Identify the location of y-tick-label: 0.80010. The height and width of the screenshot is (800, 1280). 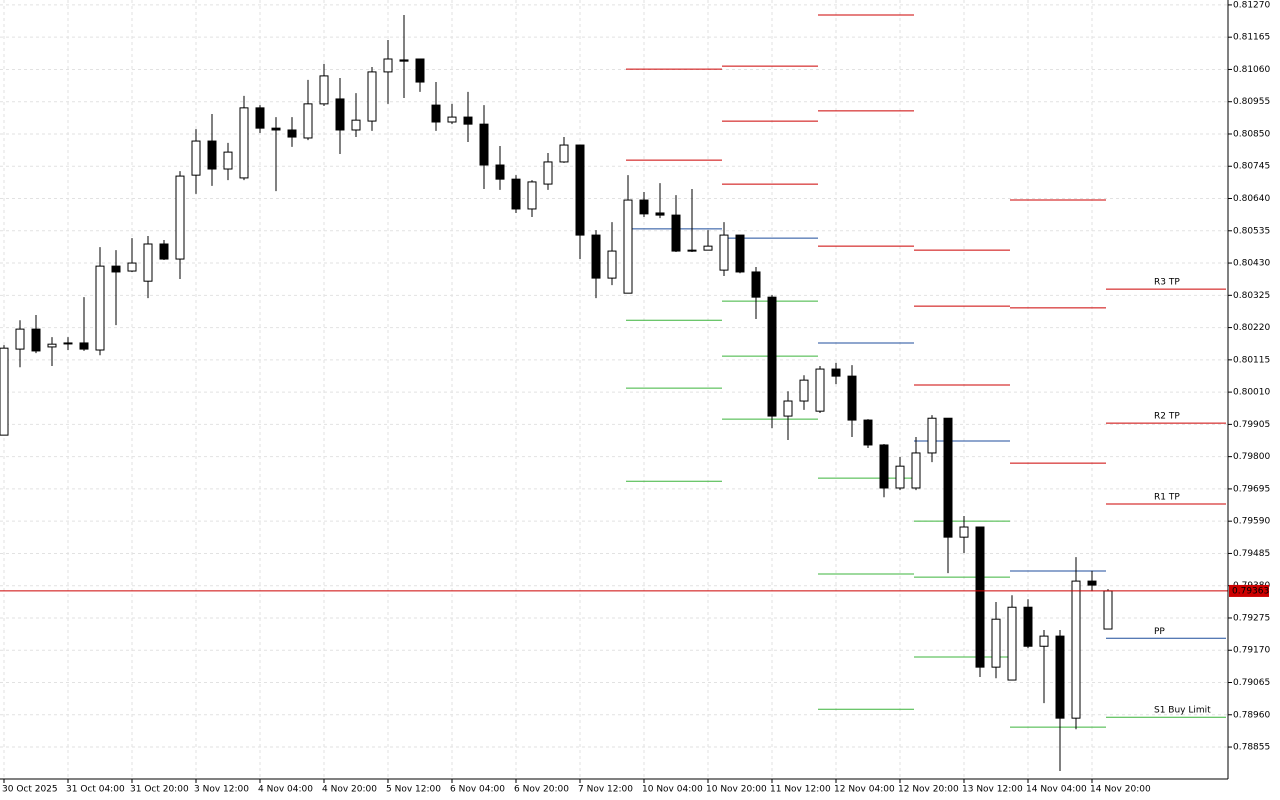
(1251, 393).